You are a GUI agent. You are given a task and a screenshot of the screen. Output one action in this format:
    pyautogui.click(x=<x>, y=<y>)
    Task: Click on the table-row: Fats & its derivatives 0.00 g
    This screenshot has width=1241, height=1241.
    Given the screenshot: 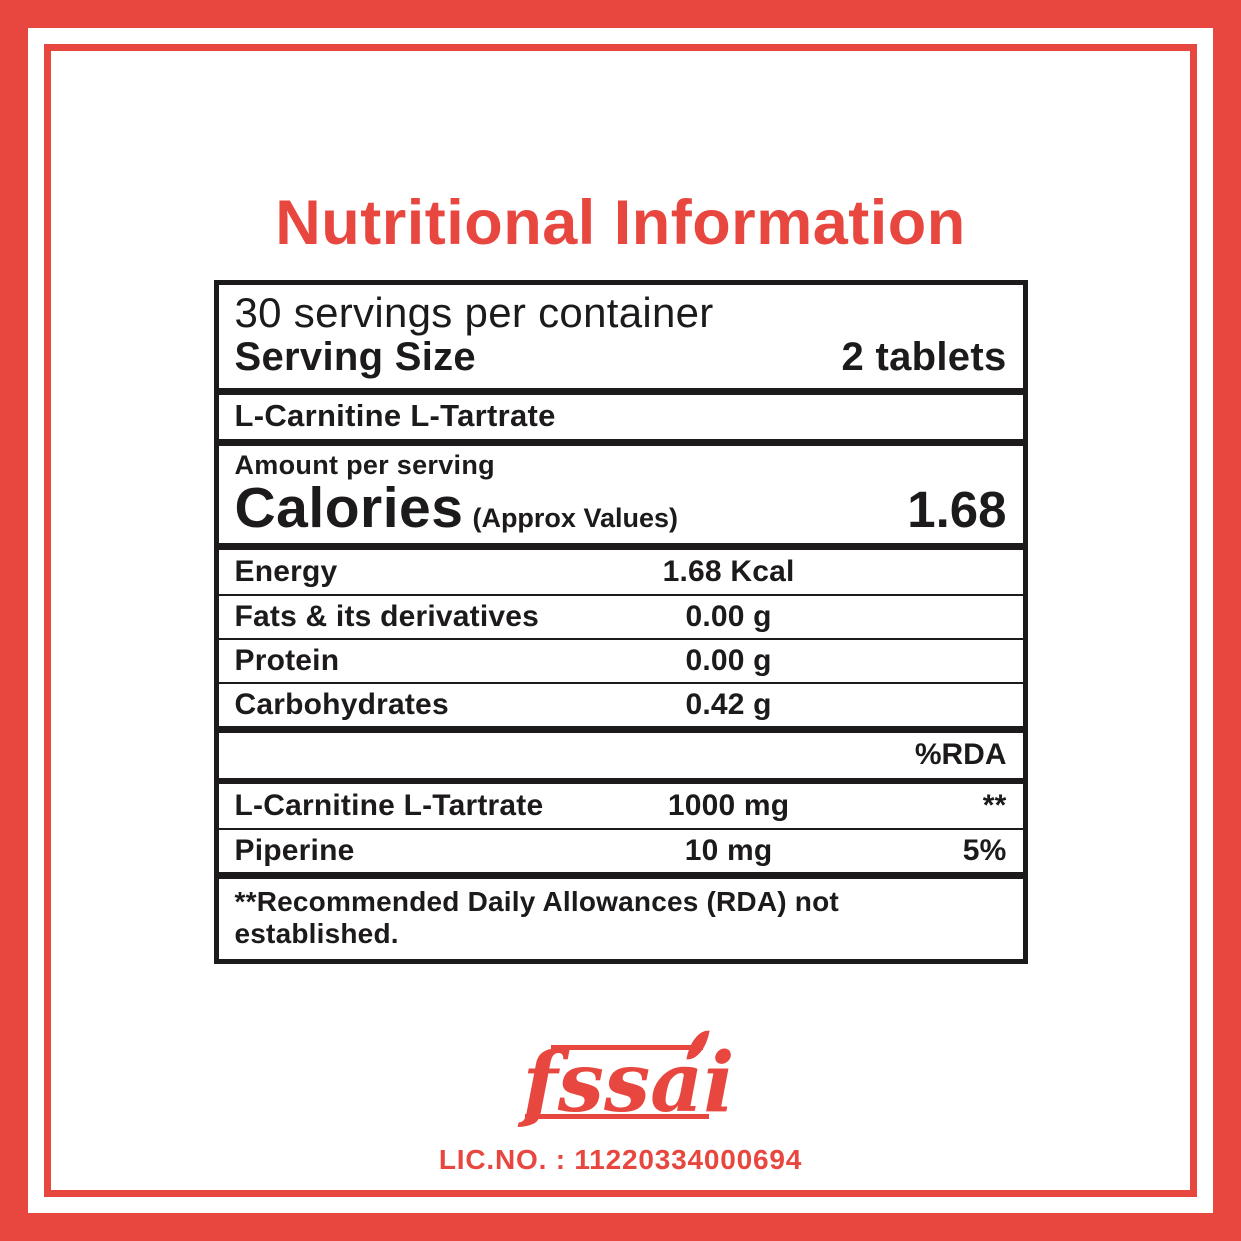 What is the action you would take?
    pyautogui.click(x=620, y=615)
    